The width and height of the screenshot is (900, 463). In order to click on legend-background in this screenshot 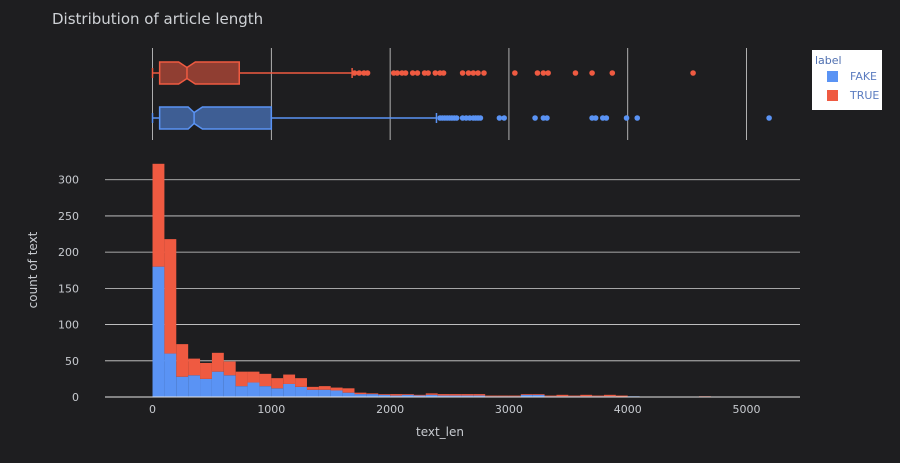, I will do `click(847, 80)`.